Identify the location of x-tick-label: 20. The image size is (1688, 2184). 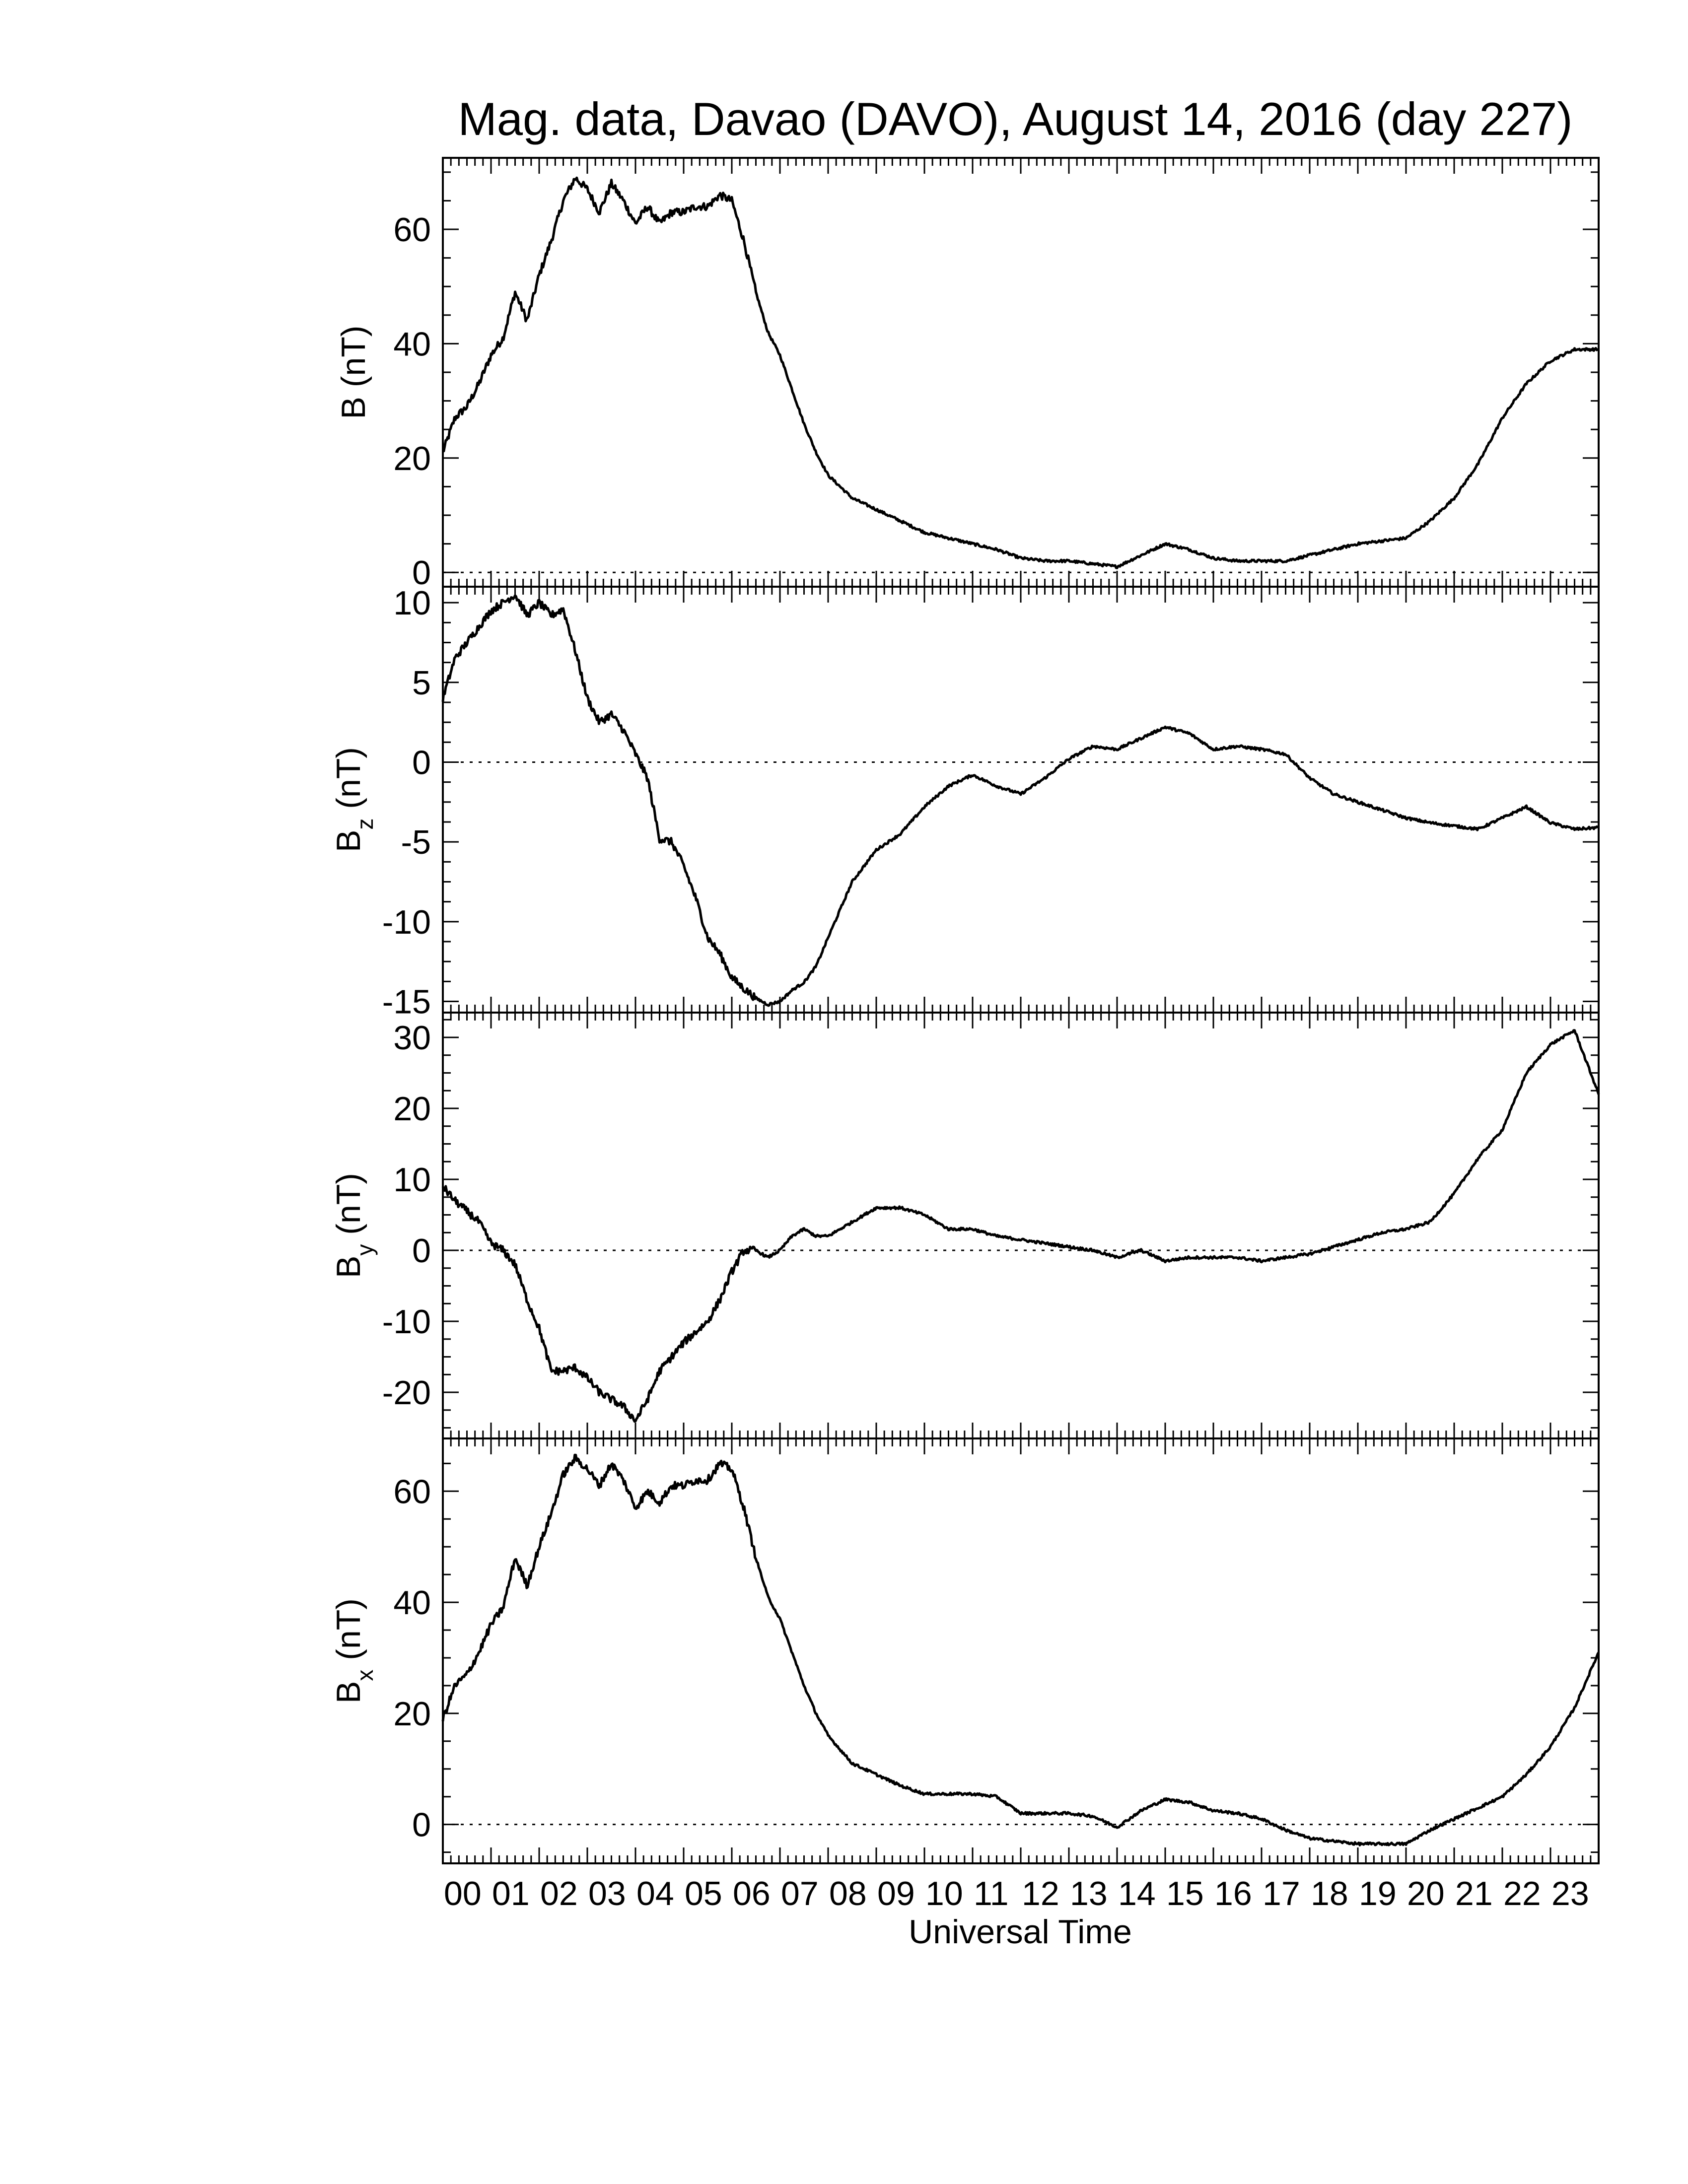
(1426, 1893).